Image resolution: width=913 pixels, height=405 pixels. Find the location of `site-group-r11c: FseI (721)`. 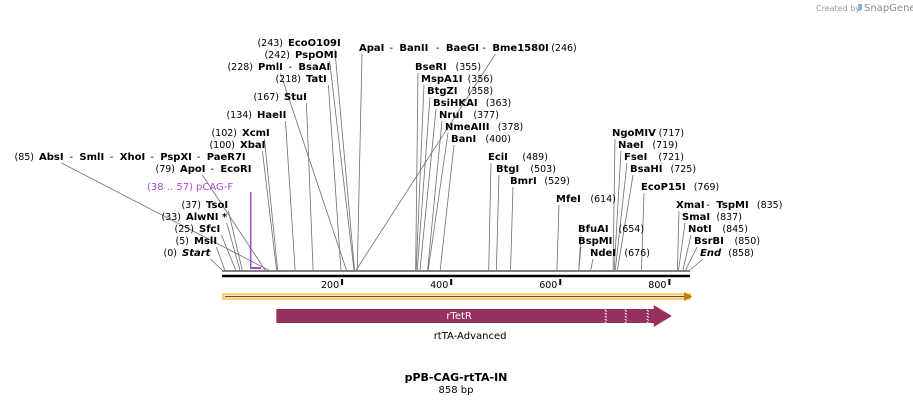

site-group-r11c: FseI (721) is located at coordinates (654, 157).